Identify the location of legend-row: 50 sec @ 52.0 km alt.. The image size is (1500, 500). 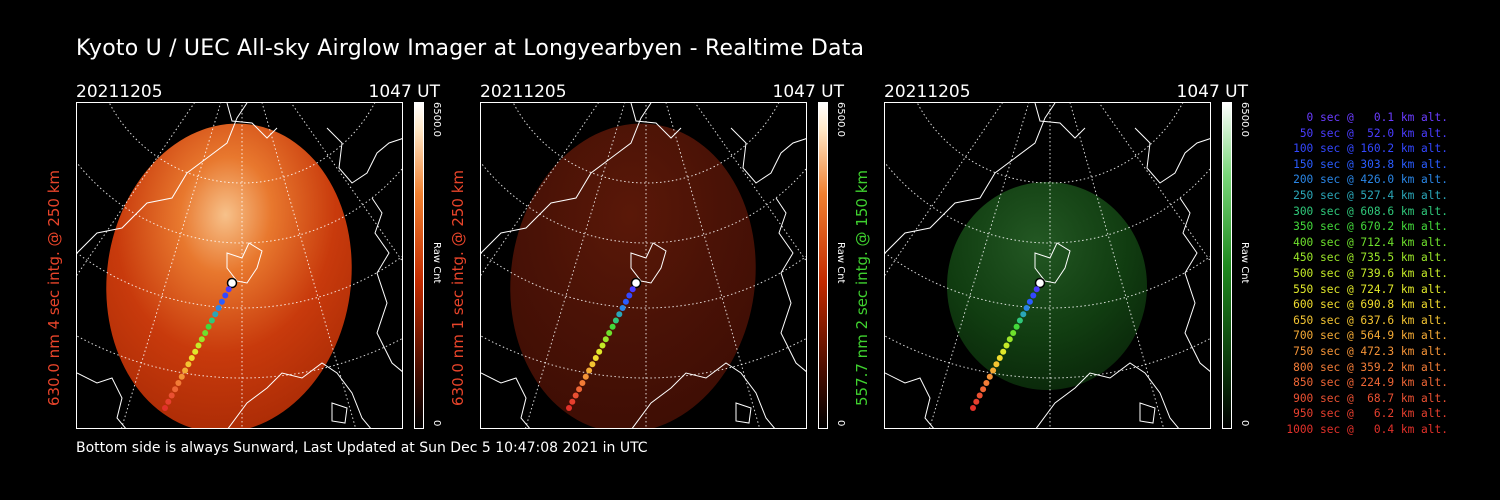
(1373, 133).